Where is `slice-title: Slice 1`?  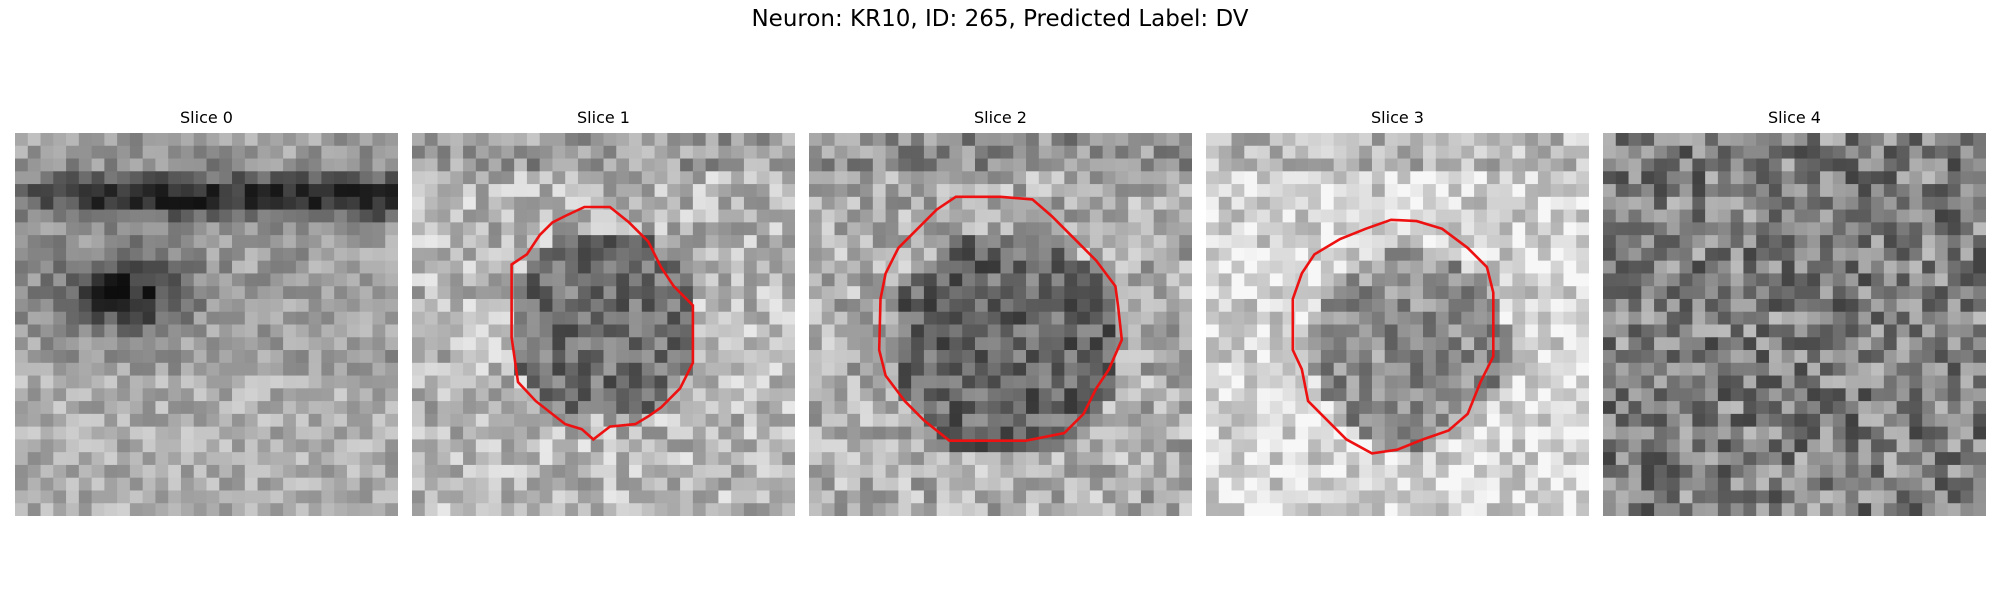
slice-title: Slice 1 is located at coordinates (603, 117).